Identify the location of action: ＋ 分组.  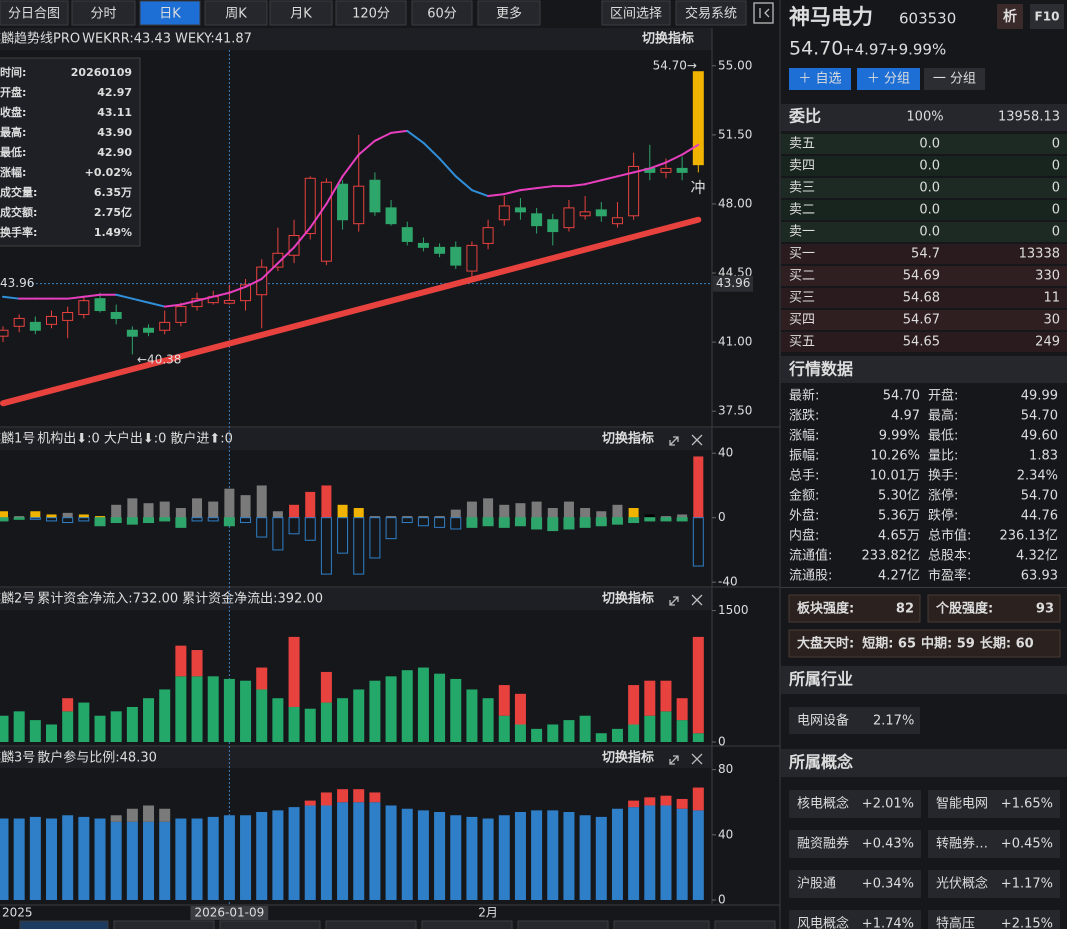
(888, 79).